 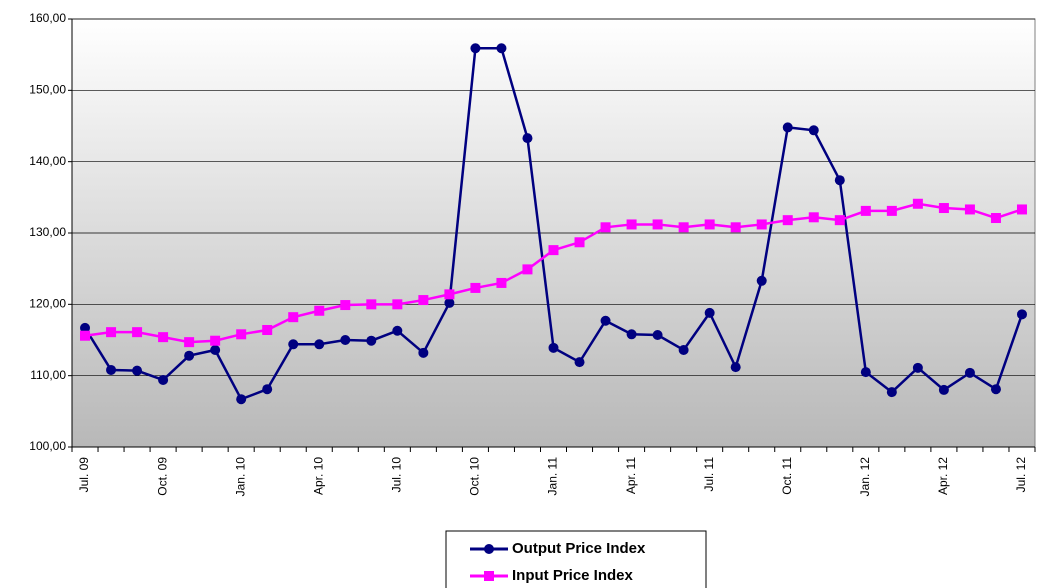 What do you see at coordinates (579, 548) in the screenshot?
I see `legend-label: Output Price Index` at bounding box center [579, 548].